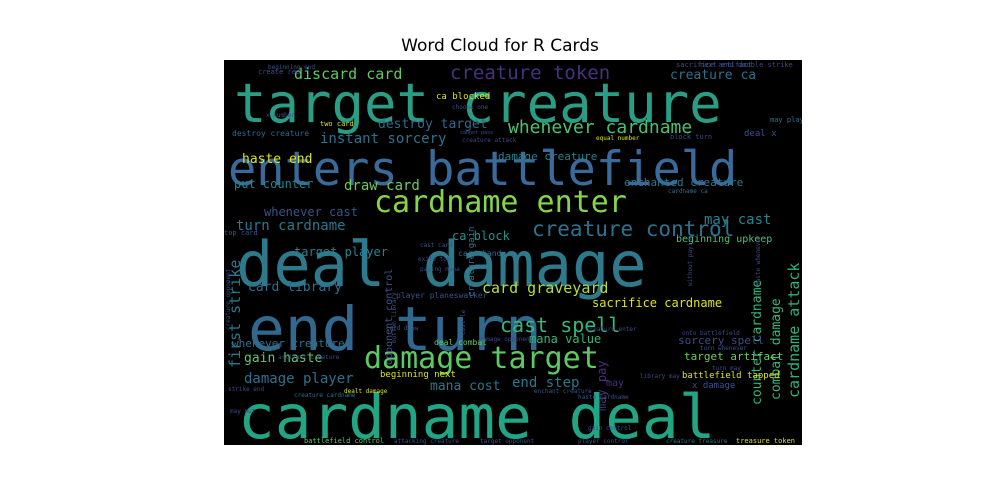 This screenshot has height=500, width=1000. I want to click on word-38: whenever creature, so click(288, 343).